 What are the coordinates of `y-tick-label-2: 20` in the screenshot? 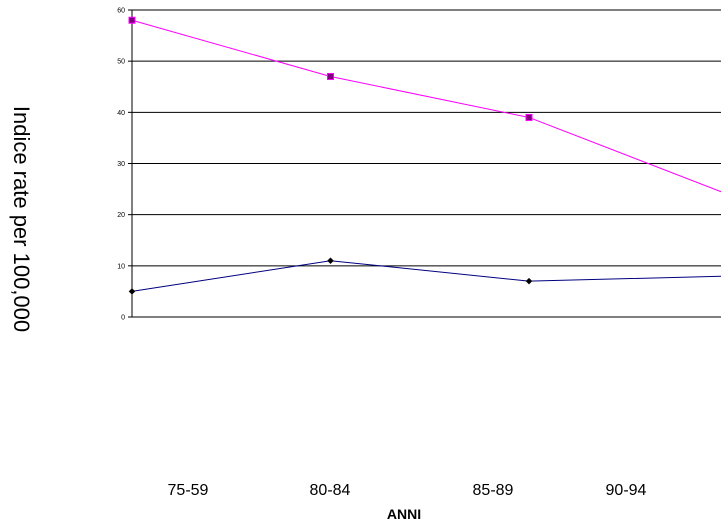 It's located at (121, 215).